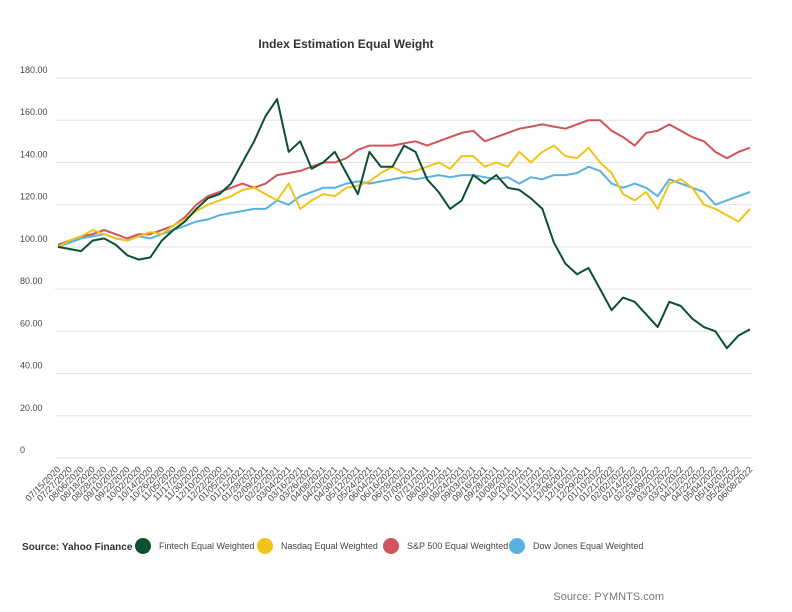 This screenshot has width=792, height=612. Describe the element at coordinates (34, 154) in the screenshot. I see `y-tick-label: 140.00` at that location.